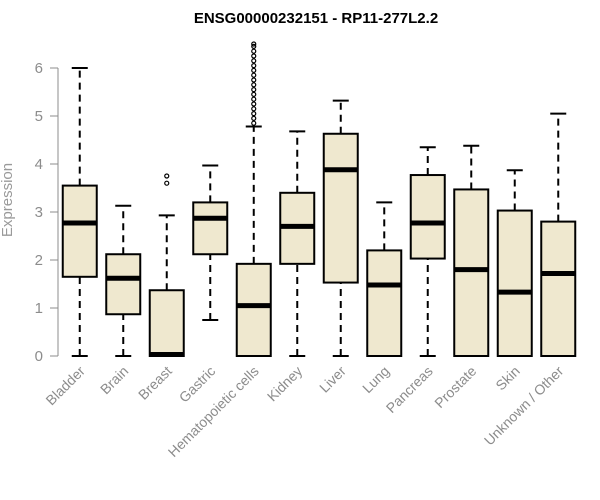  I want to click on y-tick-label: 3, so click(39, 212).